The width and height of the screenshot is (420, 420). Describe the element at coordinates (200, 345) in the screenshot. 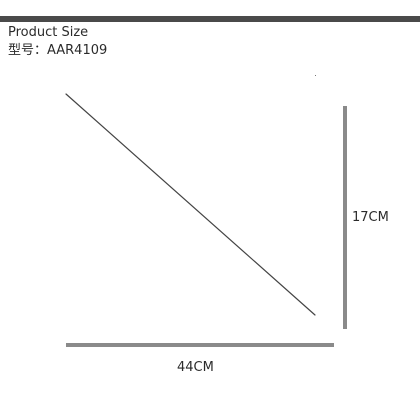

I see `width-dimension-bar` at that location.